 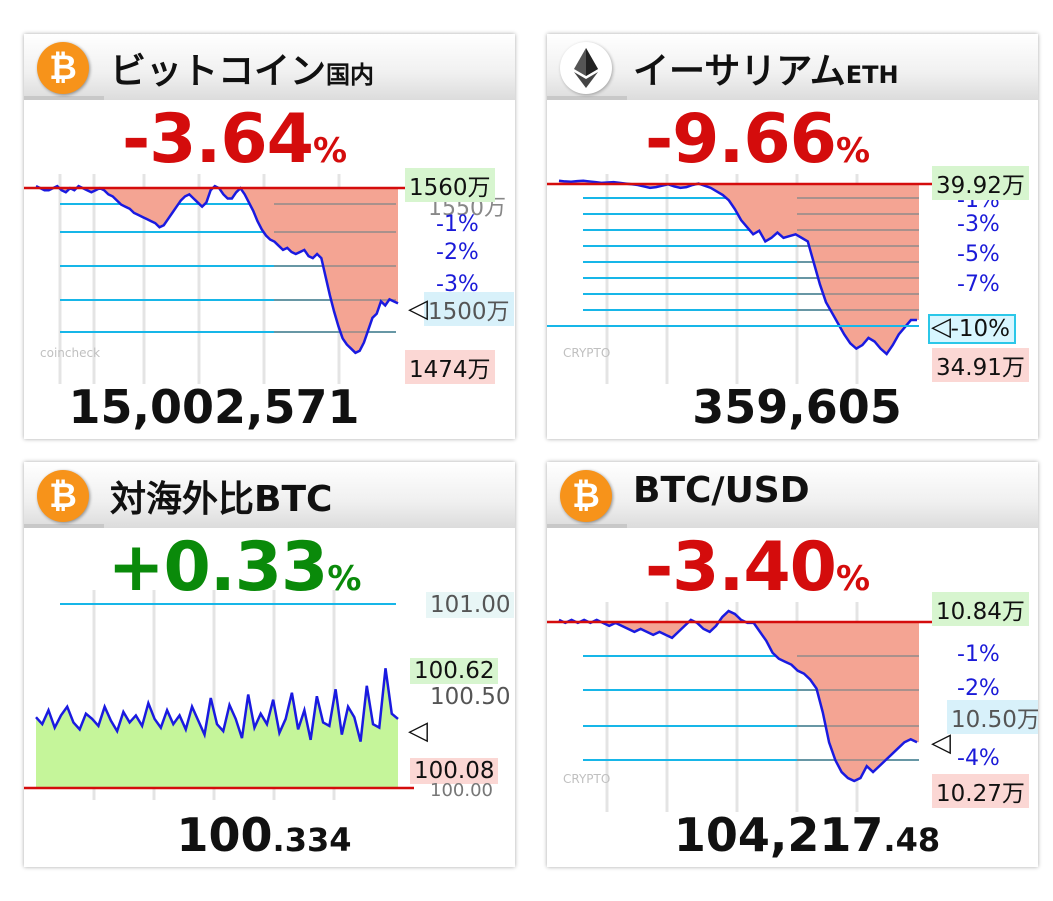 I want to click on ref-price-label: 101.00, so click(x=470, y=605).